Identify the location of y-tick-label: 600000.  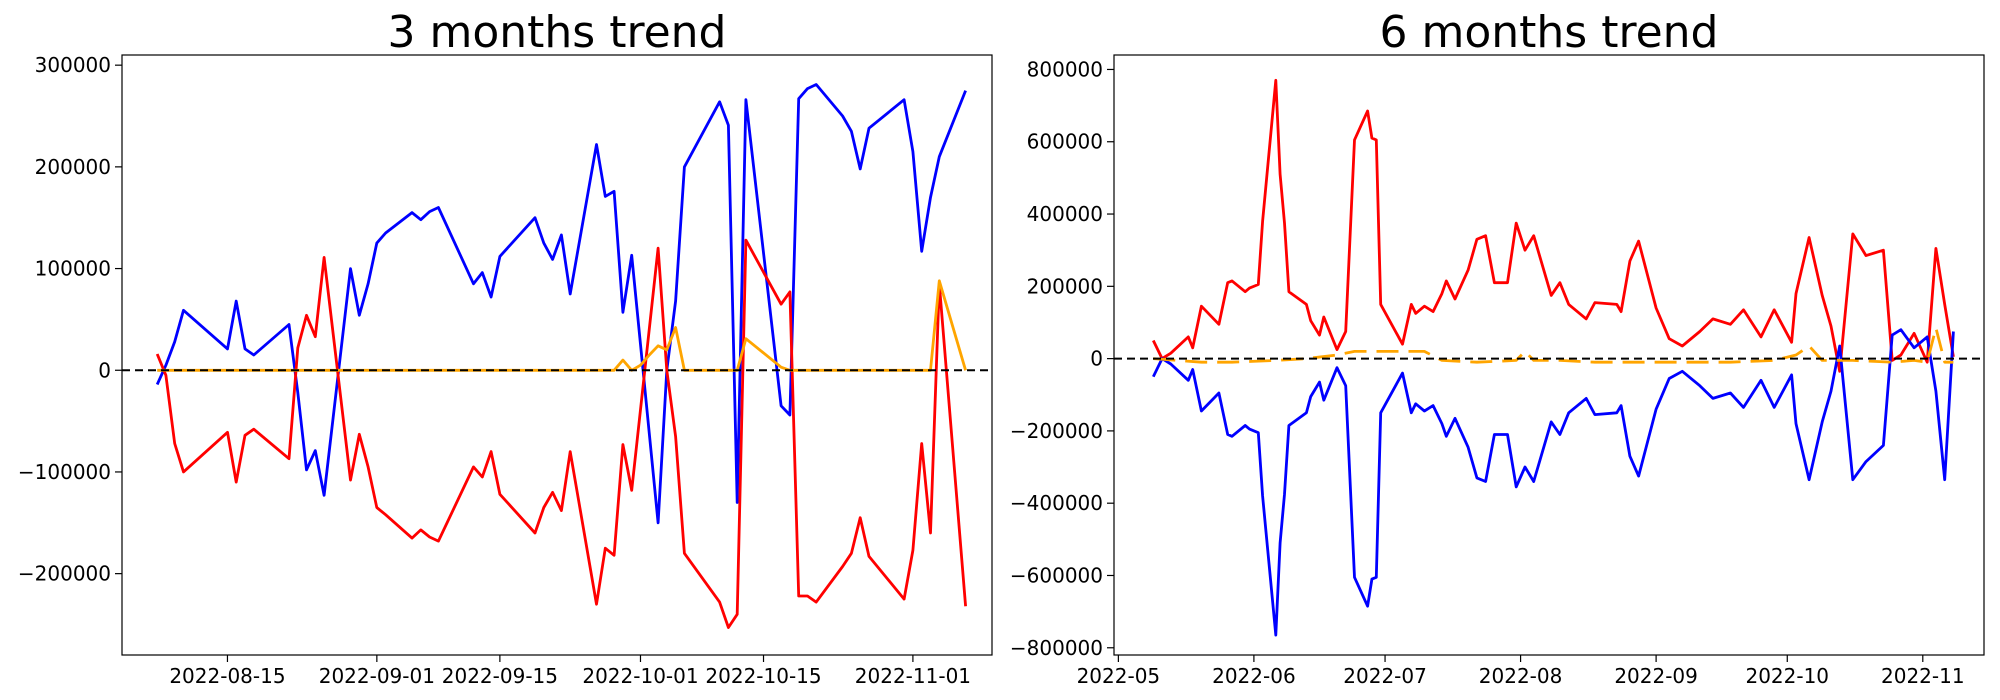
(1065, 142).